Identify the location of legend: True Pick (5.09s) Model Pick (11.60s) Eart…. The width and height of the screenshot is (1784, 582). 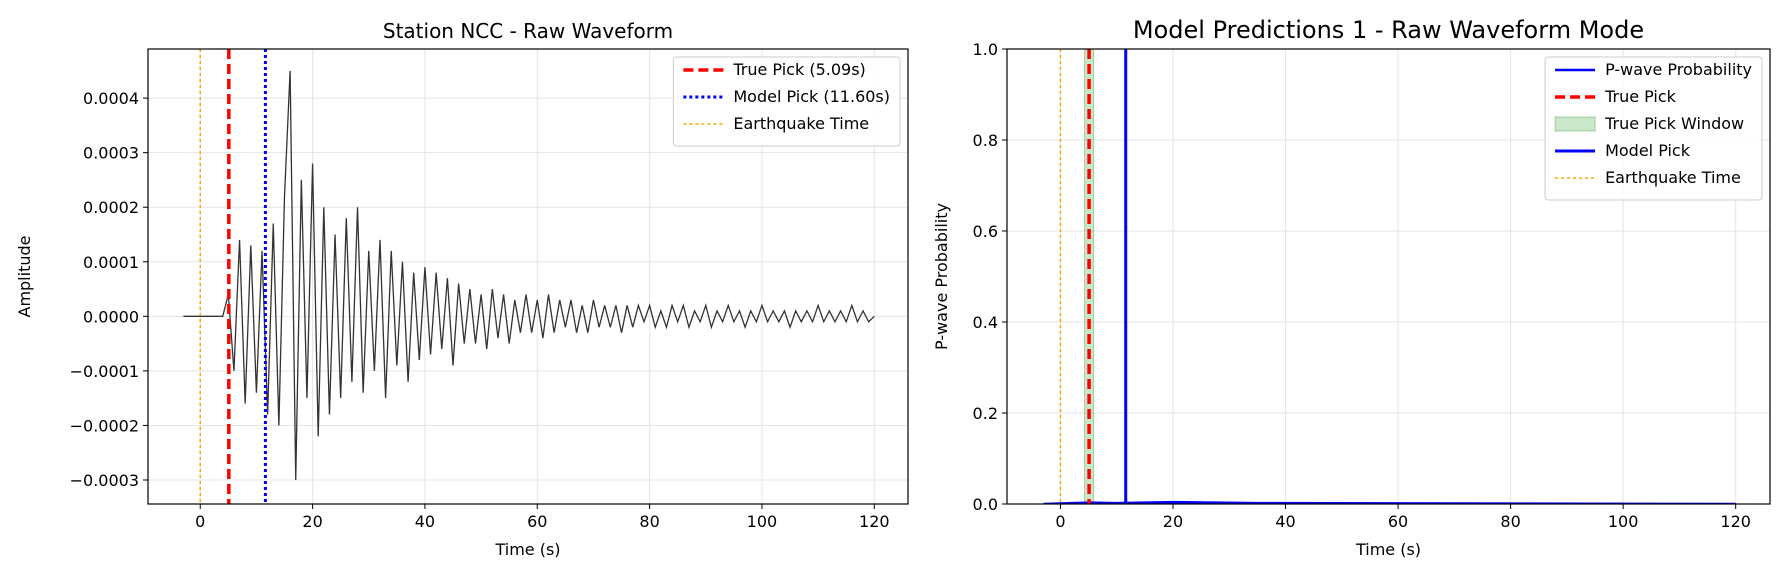
(786, 101).